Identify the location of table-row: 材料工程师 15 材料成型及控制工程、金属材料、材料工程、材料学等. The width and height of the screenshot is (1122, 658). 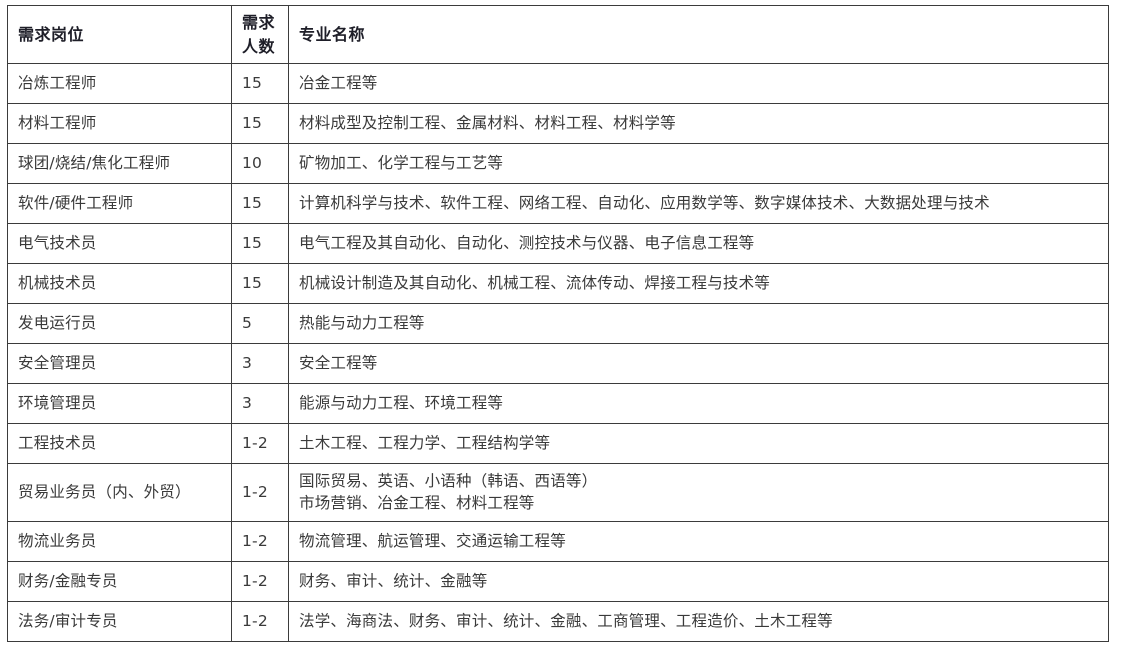
(558, 123).